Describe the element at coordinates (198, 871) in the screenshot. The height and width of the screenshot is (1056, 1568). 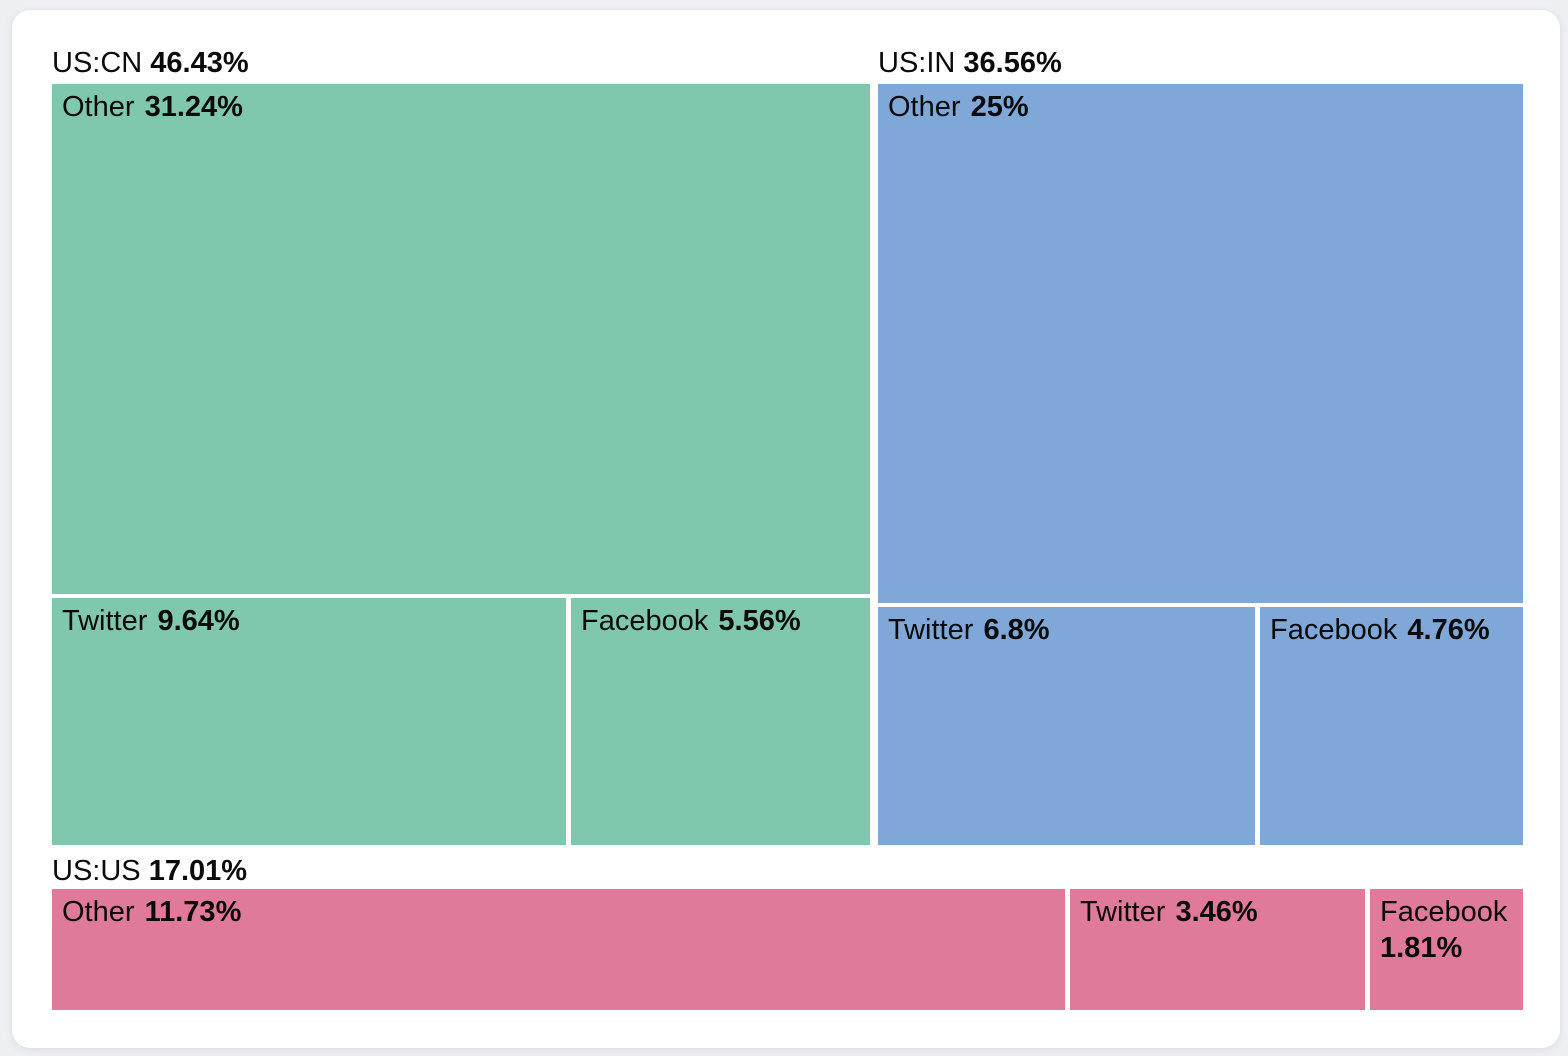
I see `group-value: 17.01%` at that location.